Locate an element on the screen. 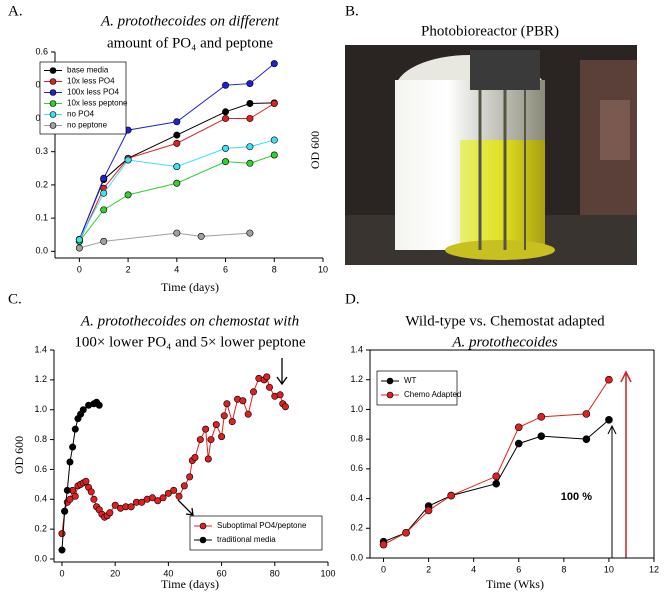 The image size is (665, 595). panel-label: D. is located at coordinates (352, 299).